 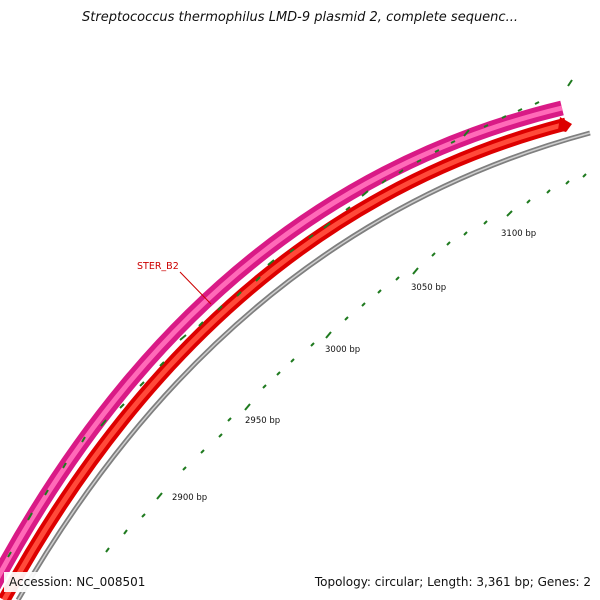 What do you see at coordinates (189, 498) in the screenshot?
I see `scale-label-2900: 2900 bp` at bounding box center [189, 498].